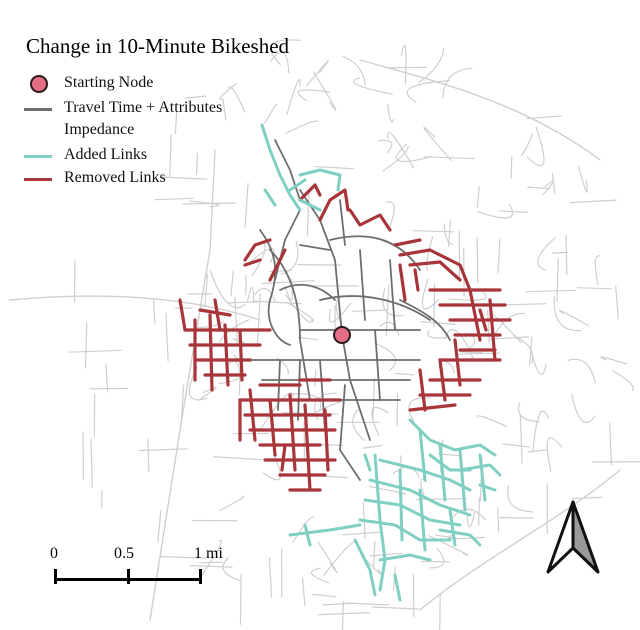 The width and height of the screenshot is (640, 630). What do you see at coordinates (124, 553) in the screenshot?
I see `scale-label: 0.5` at bounding box center [124, 553].